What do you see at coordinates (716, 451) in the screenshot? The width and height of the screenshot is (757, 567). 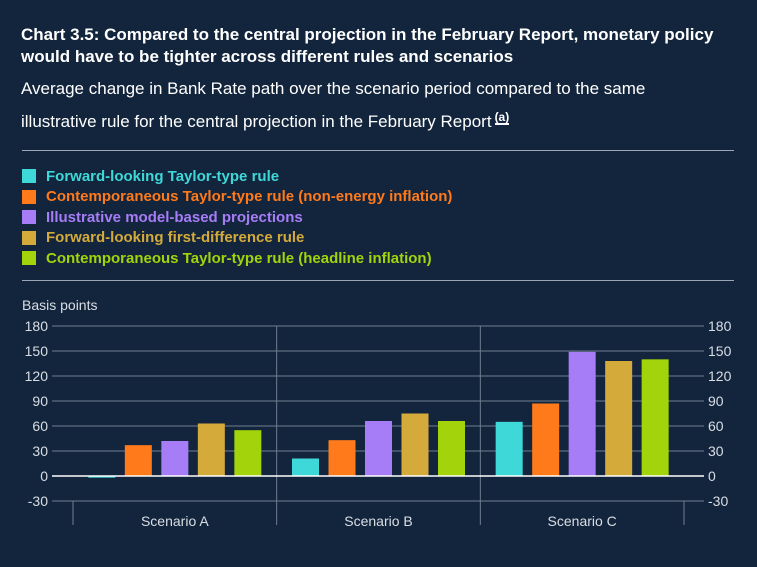 I see `y-tick-label-right: 30` at bounding box center [716, 451].